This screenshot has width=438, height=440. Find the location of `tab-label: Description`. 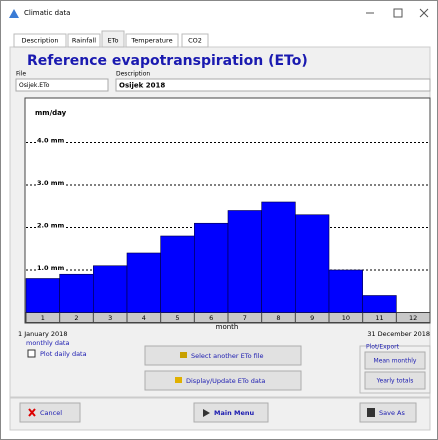

tab-label: Description is located at coordinates (39, 41).